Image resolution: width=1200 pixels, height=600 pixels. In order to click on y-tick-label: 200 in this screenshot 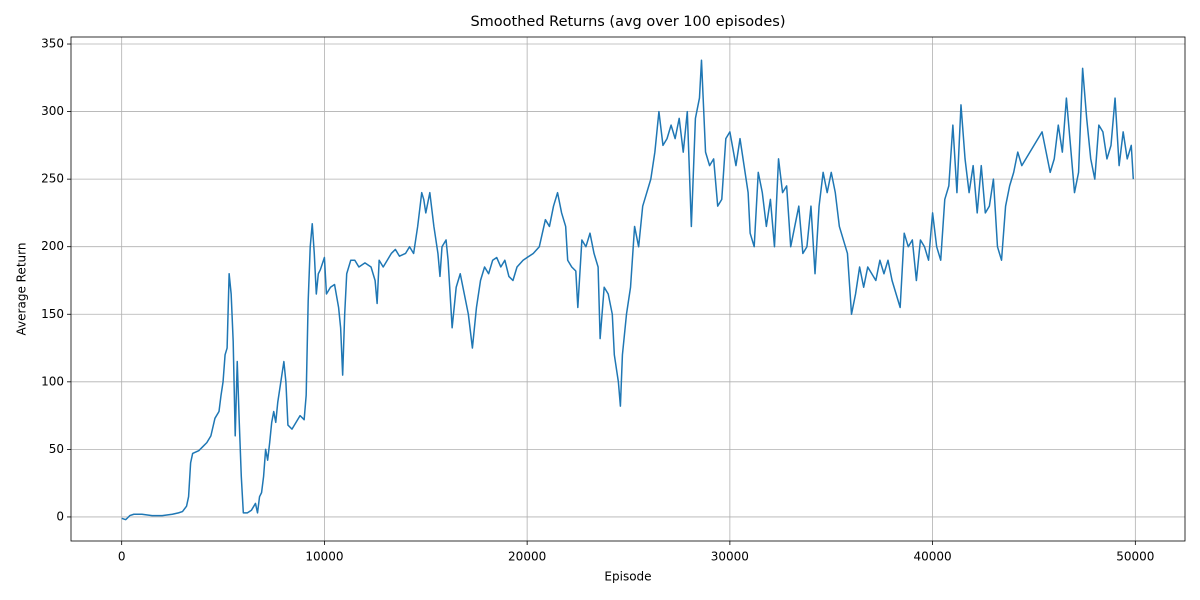, I will do `click(52, 246)`.